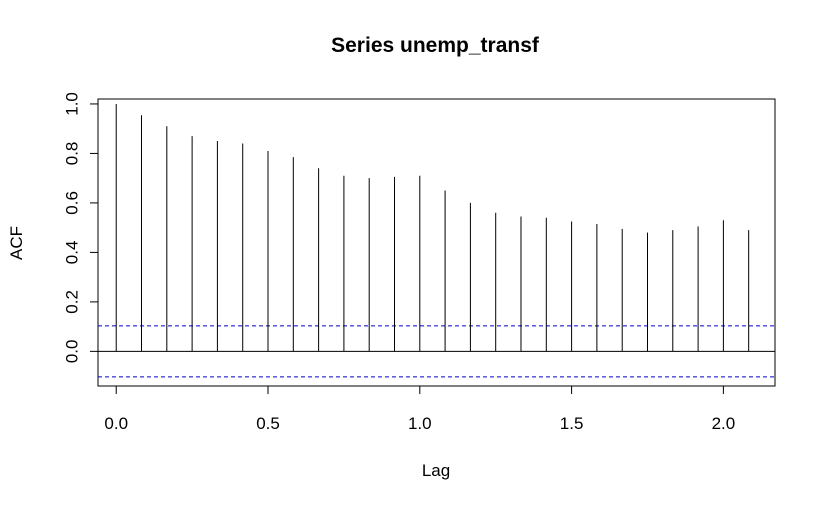  What do you see at coordinates (16, 243) in the screenshot?
I see `y-axis-label: ACF` at bounding box center [16, 243].